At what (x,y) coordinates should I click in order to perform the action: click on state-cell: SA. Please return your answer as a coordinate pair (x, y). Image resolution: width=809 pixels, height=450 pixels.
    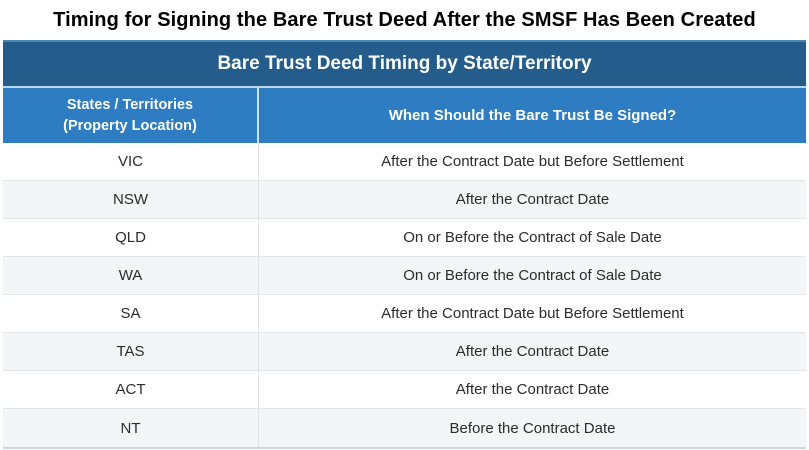
    Looking at the image, I should click on (131, 313).